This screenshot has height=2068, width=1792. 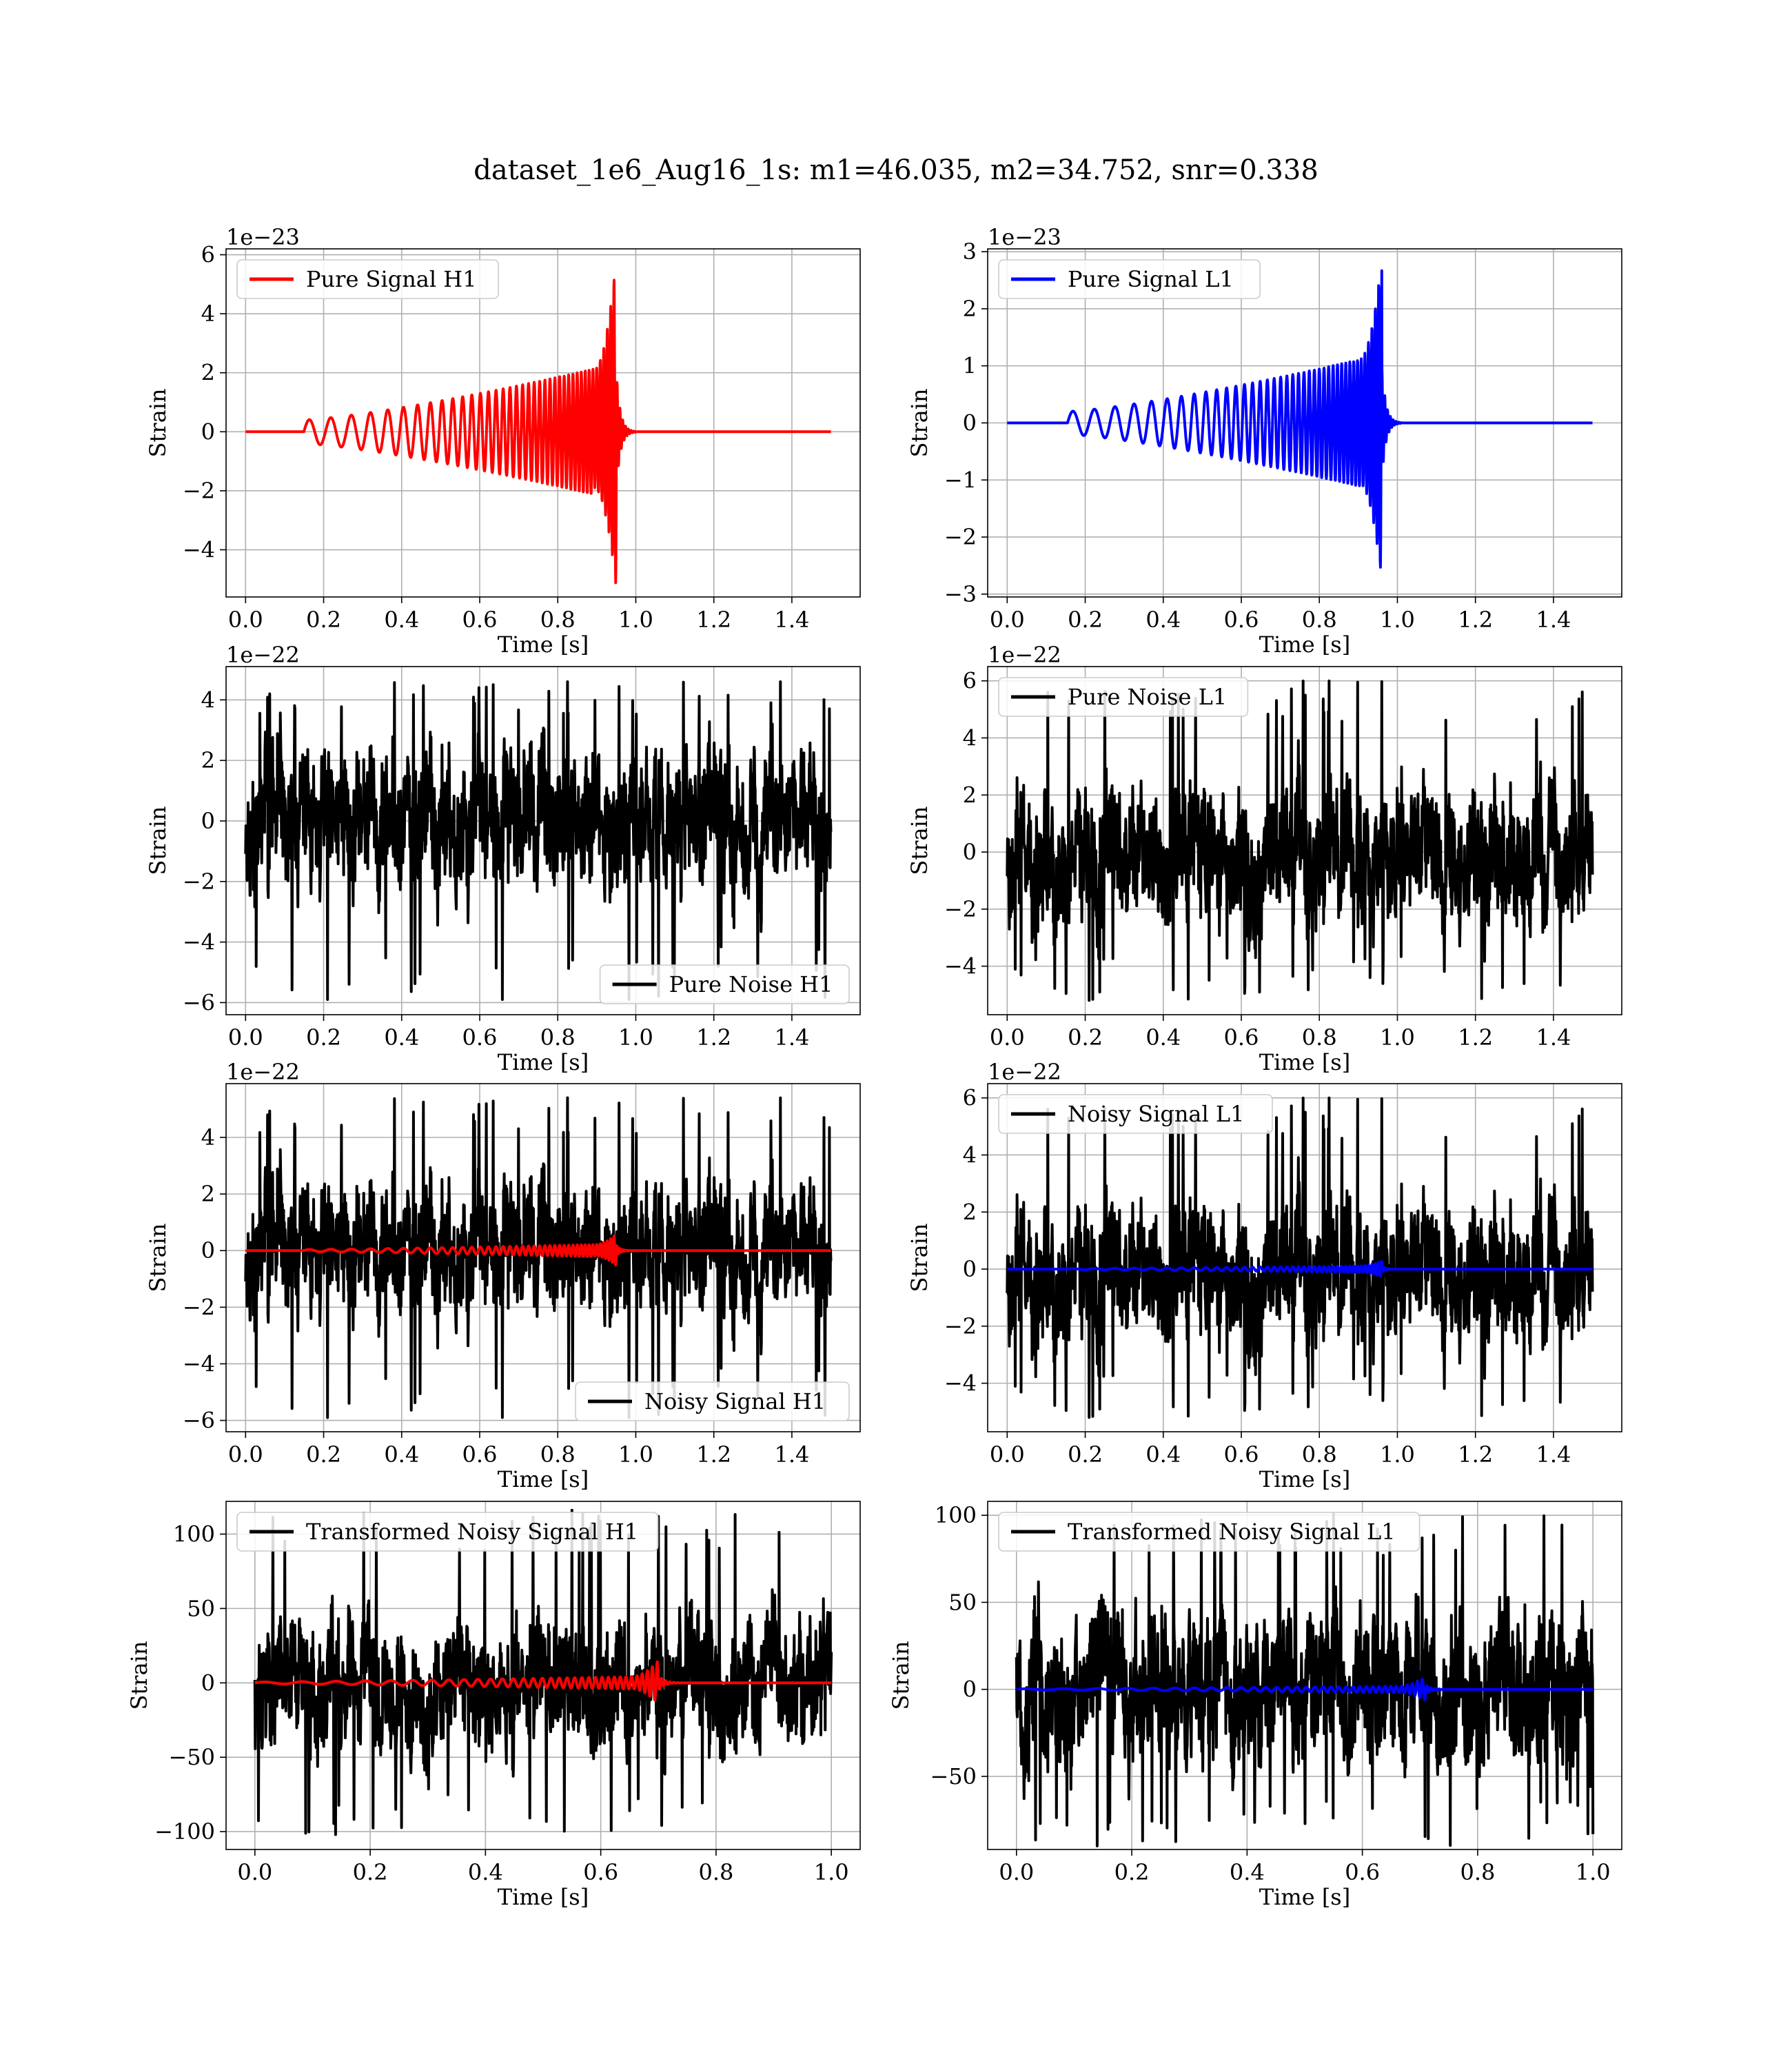 I want to click on axis-exponent-label: 1e−22, so click(x=263, y=1072).